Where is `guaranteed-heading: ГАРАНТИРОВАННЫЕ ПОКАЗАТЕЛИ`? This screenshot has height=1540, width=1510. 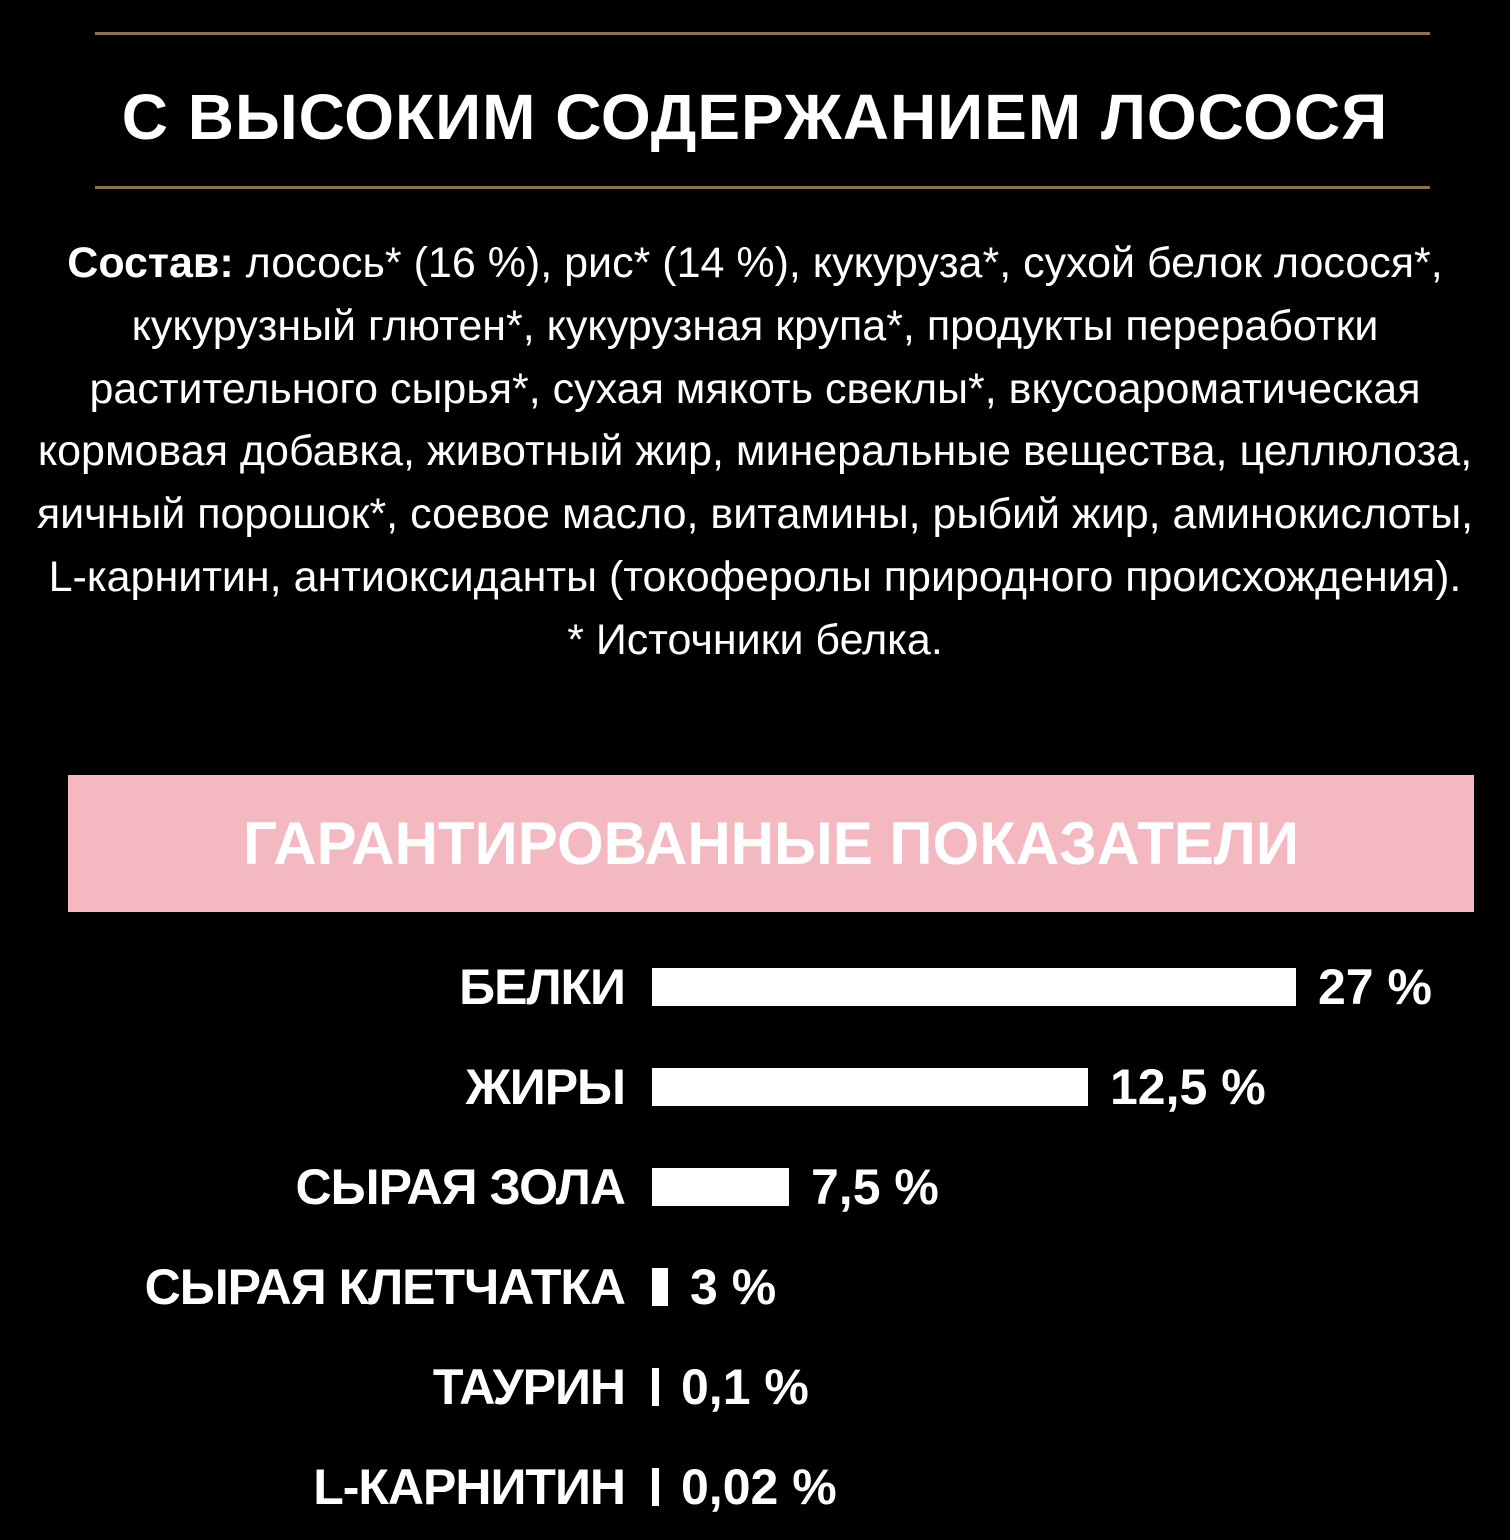 guaranteed-heading: ГАРАНТИРОВАННЫЕ ПОКАЗАТЕЛИ is located at coordinates (771, 843).